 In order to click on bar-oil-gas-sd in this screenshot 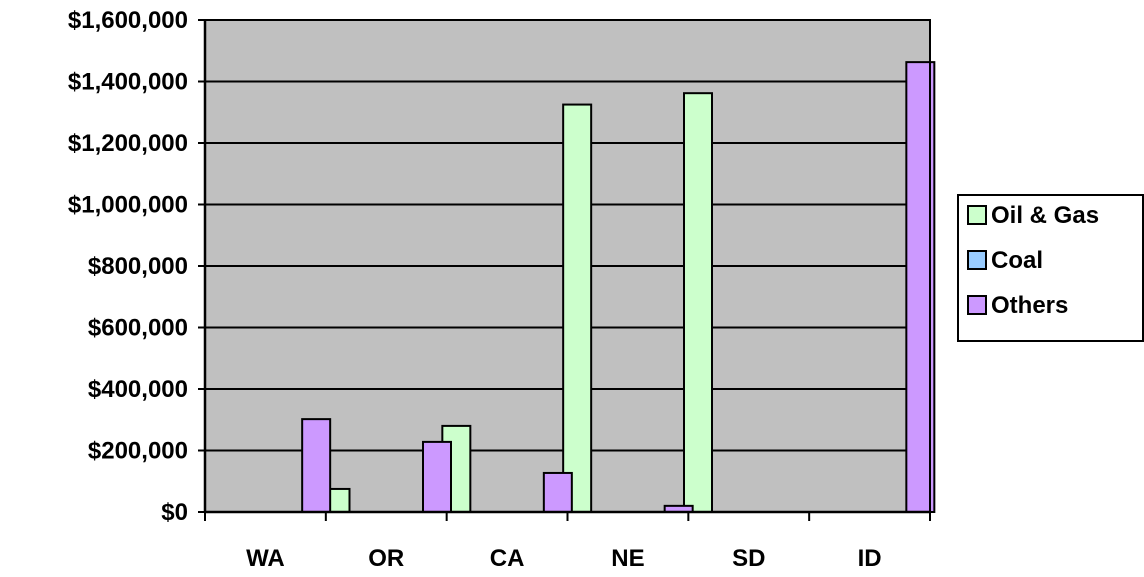, I will do `click(698, 302)`.